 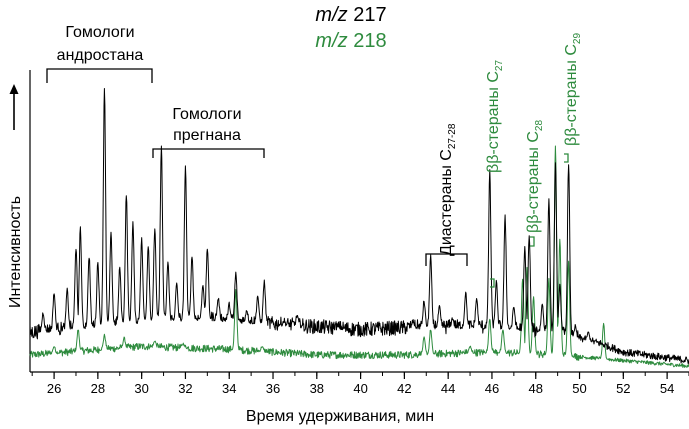 I want to click on bb-c29-bracket, so click(x=566, y=158).